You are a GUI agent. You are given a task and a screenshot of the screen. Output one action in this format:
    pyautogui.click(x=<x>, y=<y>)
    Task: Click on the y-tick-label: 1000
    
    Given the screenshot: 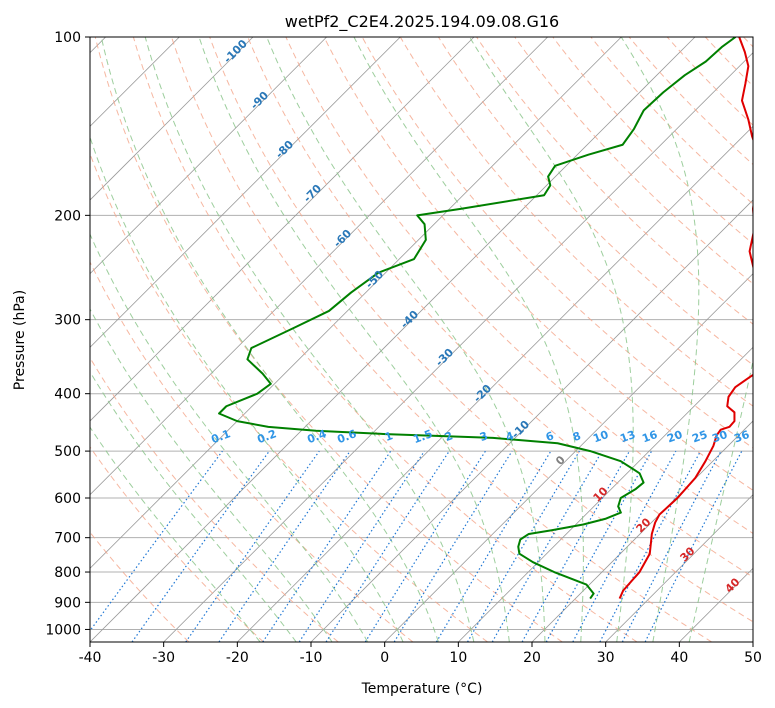 What is the action you would take?
    pyautogui.click(x=63, y=630)
    